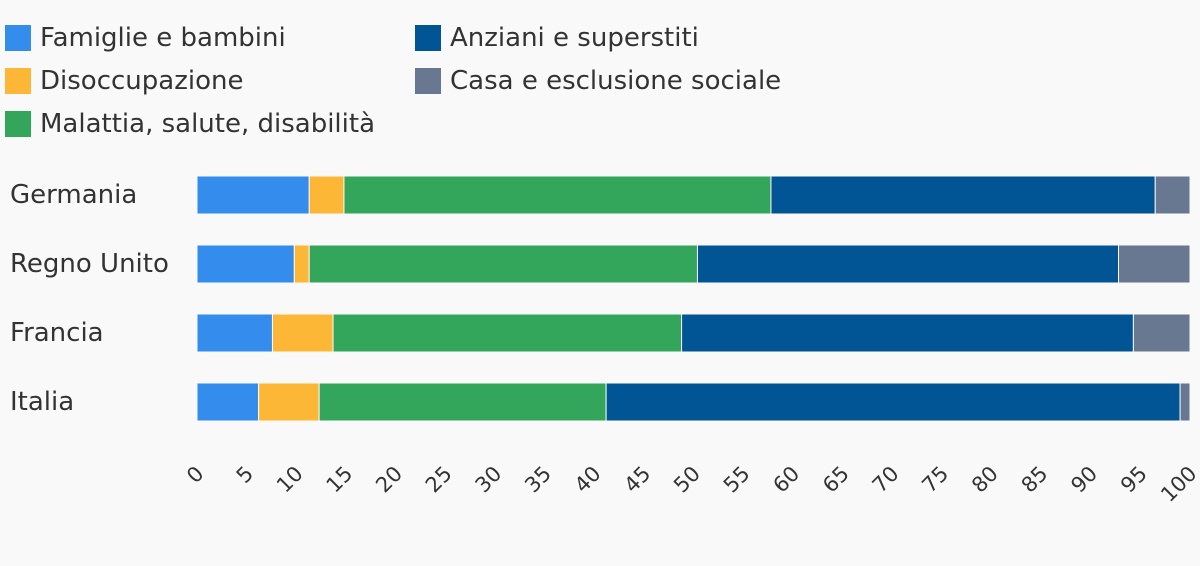 The width and height of the screenshot is (1200, 566). I want to click on category-label-italia: Italia, so click(42, 402).